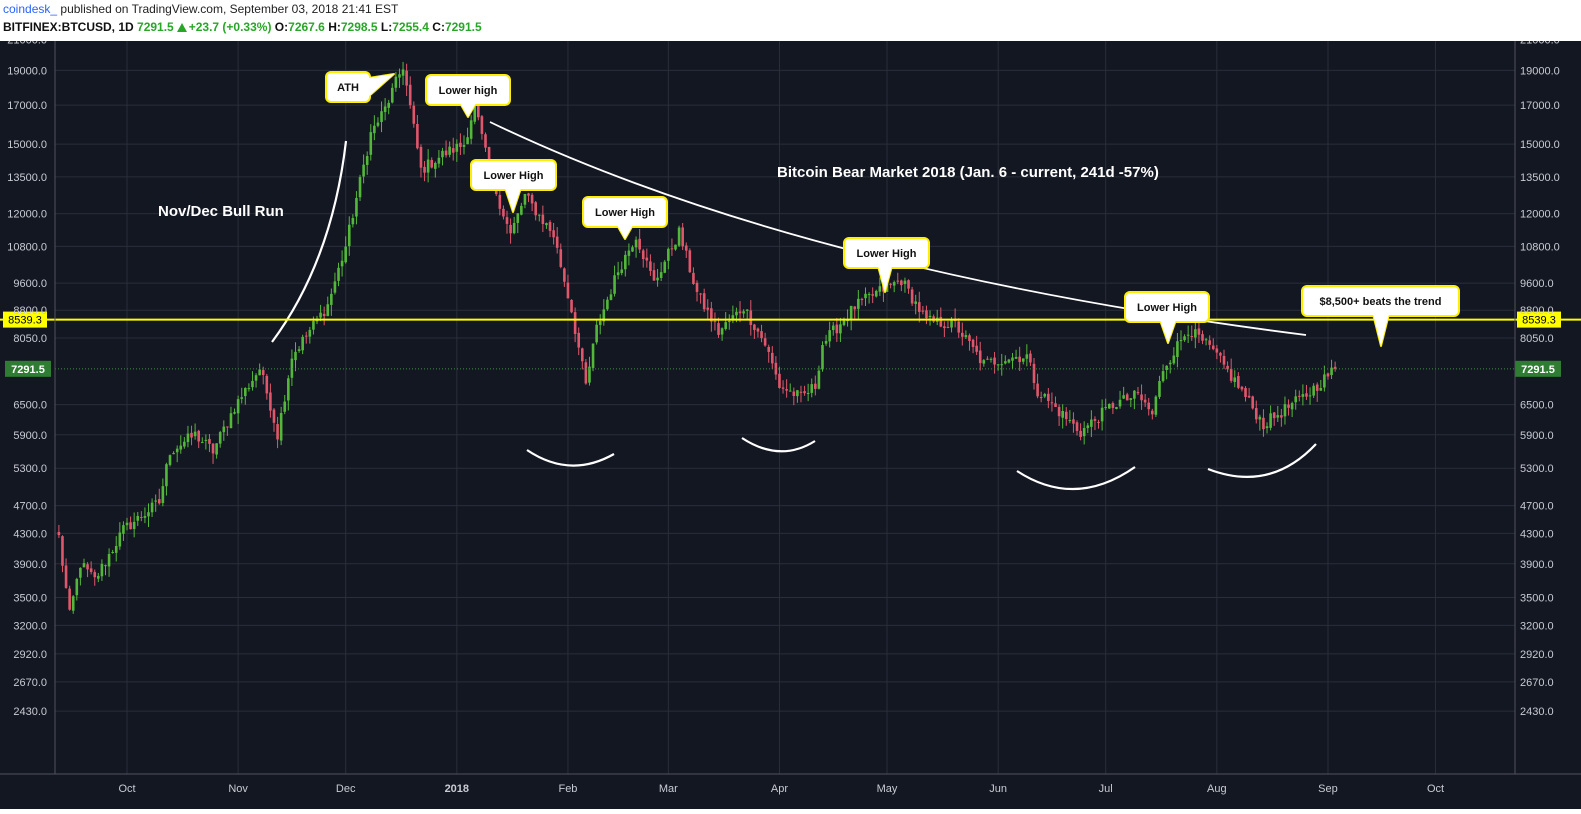  Describe the element at coordinates (1539, 319) in the screenshot. I see `level-badge-right` at that location.